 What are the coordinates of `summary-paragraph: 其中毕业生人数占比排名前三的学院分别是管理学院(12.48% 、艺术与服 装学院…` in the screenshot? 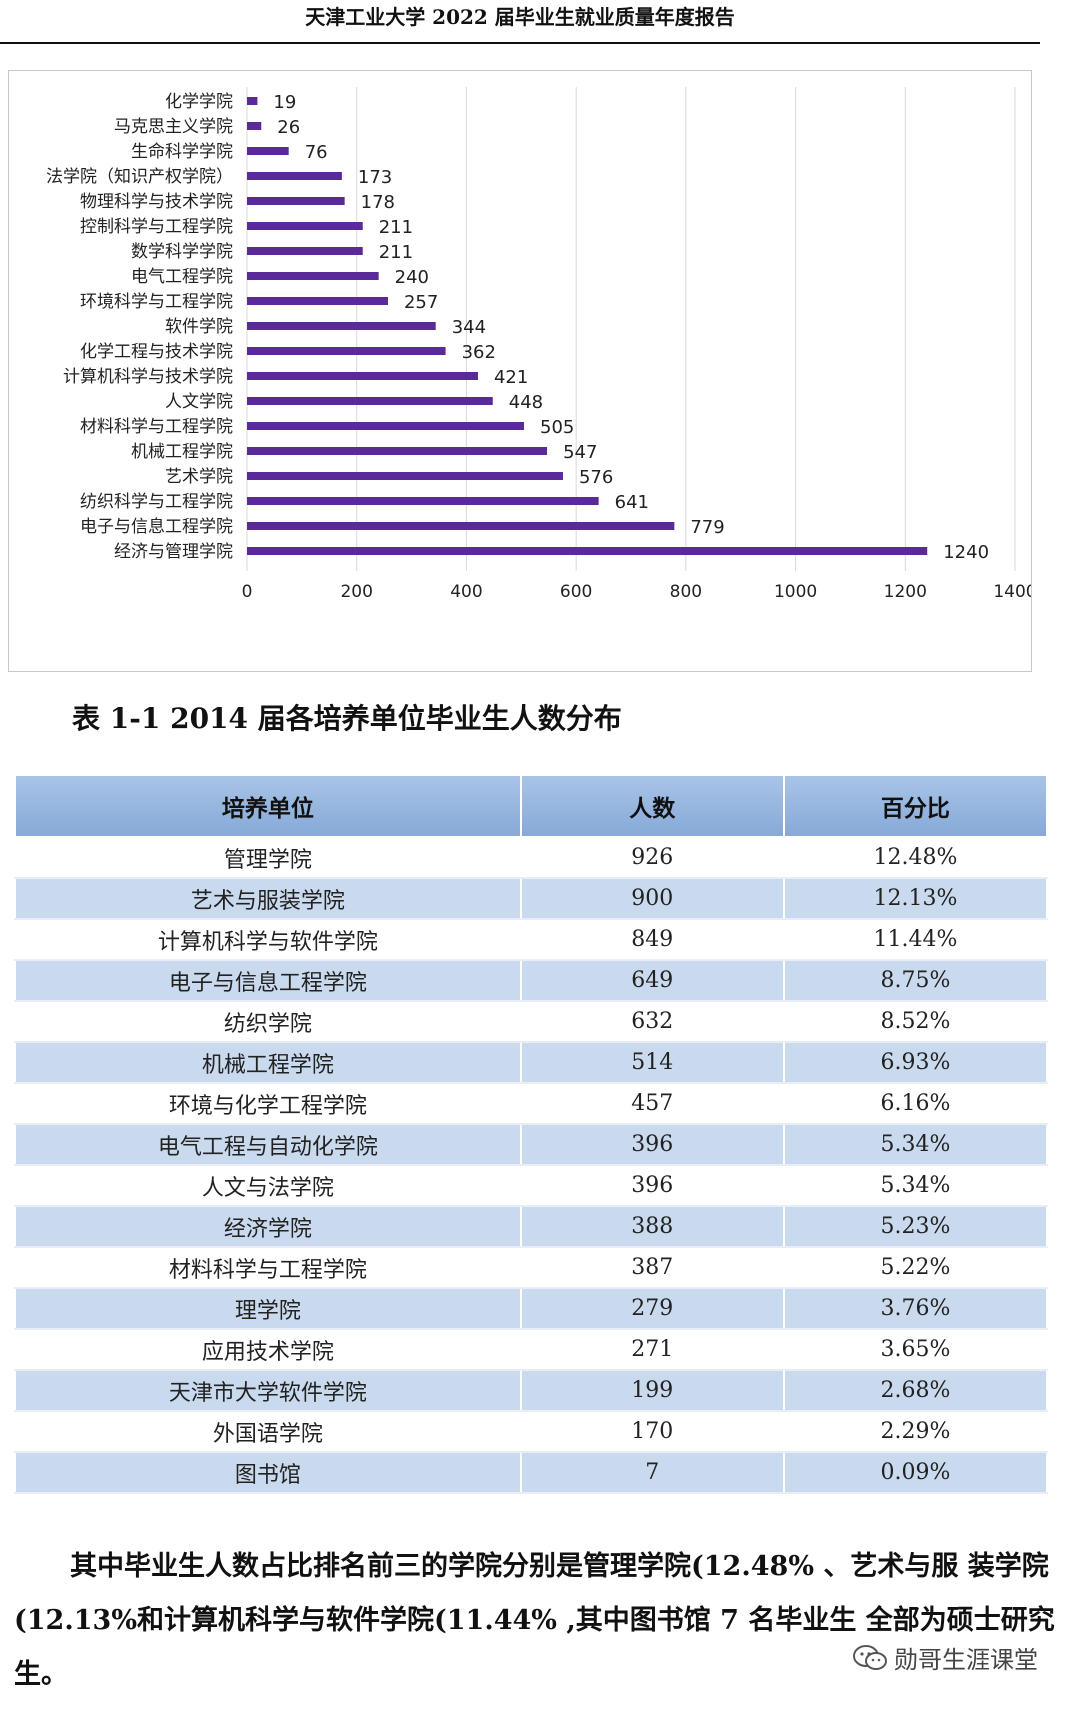 It's located at (534, 1620).